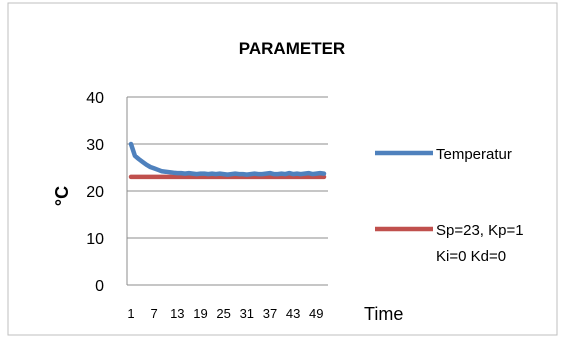 The width and height of the screenshot is (565, 338). I want to click on legend-label: Sp=23, Kp=1, so click(480, 230).